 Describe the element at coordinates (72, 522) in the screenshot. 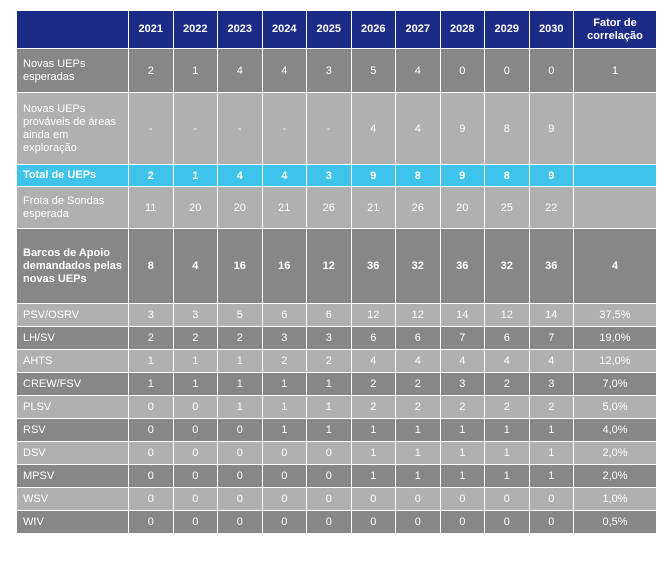

I see `row-label: WIV` at that location.